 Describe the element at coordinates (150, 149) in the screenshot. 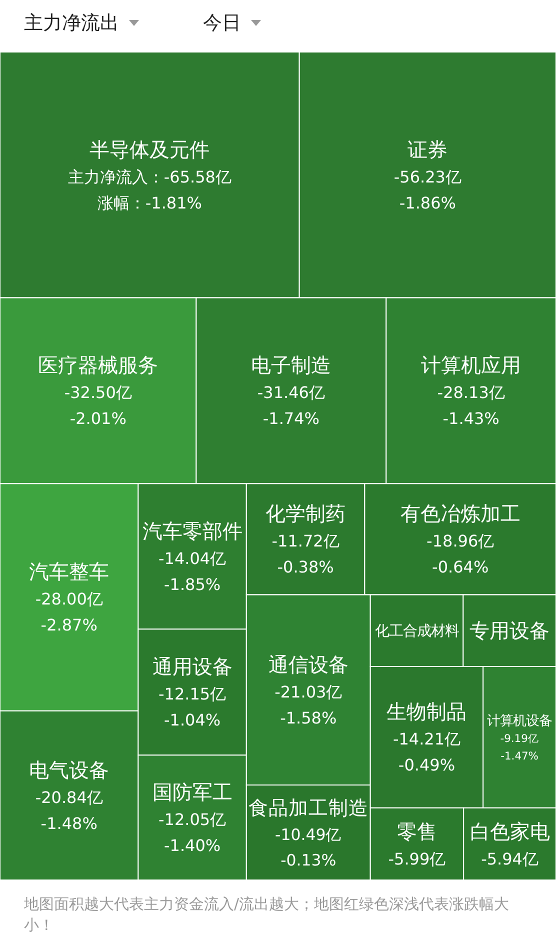

I see `category-label: 半导体及元件` at that location.